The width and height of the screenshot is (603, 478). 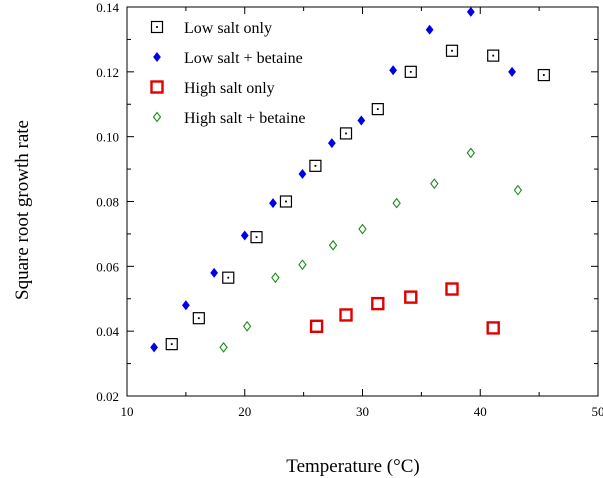 I want to click on x-tick-label: 40, so click(x=480, y=411).